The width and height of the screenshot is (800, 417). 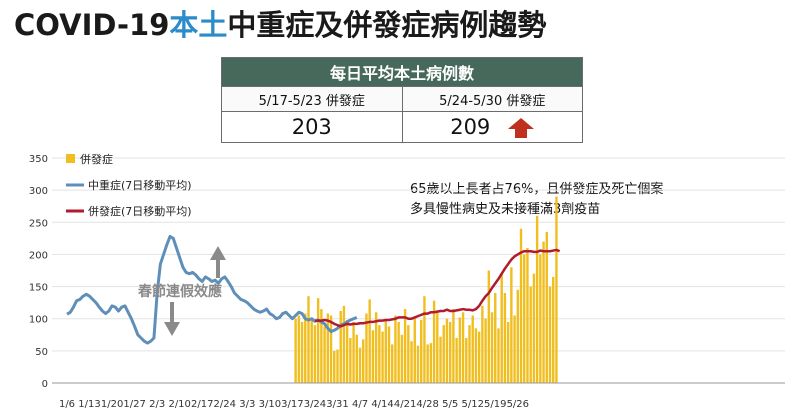 I want to click on x-tick-label: 1/6, so click(x=67, y=404).